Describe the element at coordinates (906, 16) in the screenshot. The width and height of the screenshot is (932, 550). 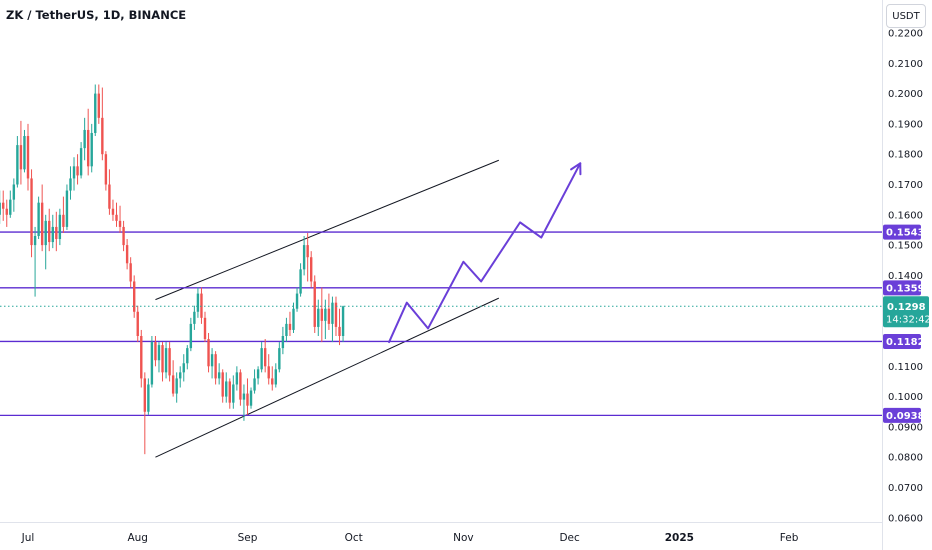
I see `currency-selector: USDT` at that location.